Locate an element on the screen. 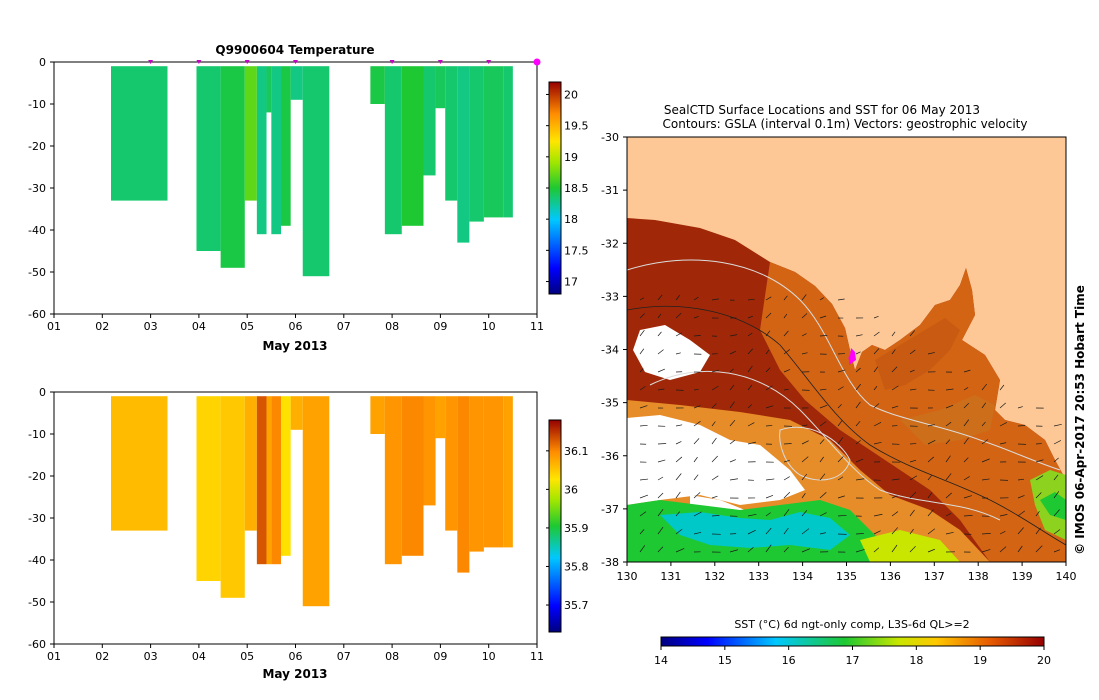 This screenshot has height=700, width=1099. colorbar-tick-label: 17 is located at coordinates (571, 282).